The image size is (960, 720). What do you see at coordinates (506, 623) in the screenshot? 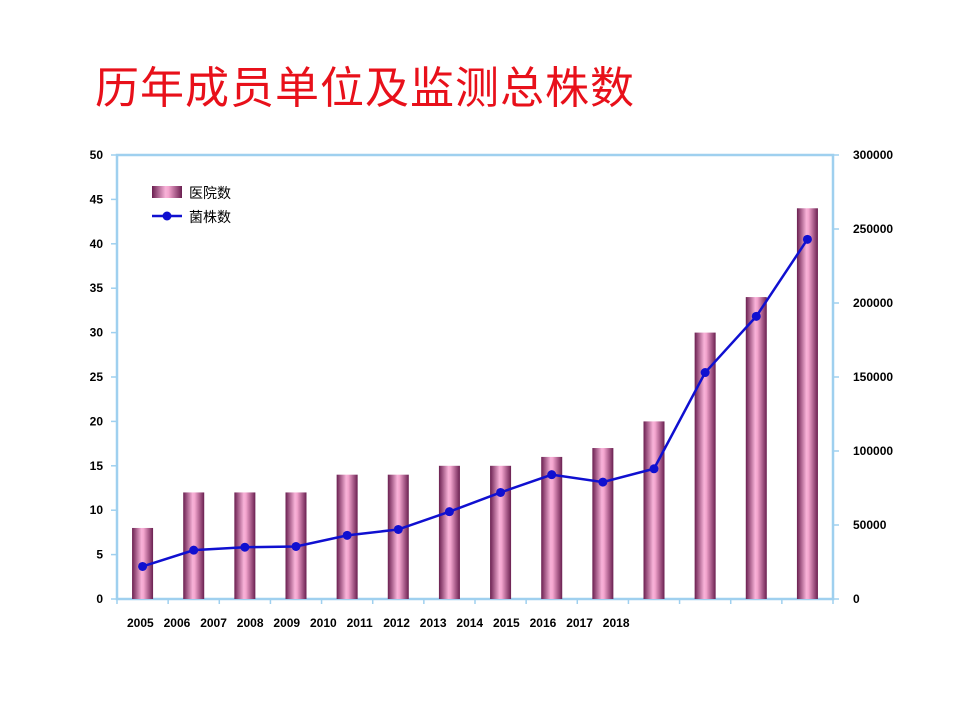
I see `x-tick-label: 2015` at bounding box center [506, 623].